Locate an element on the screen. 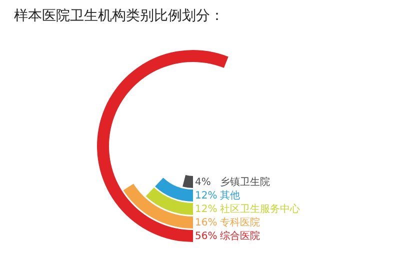 This screenshot has width=400, height=267. text: 样本医院卫生机构类别比例划分： is located at coordinates (119, 16).